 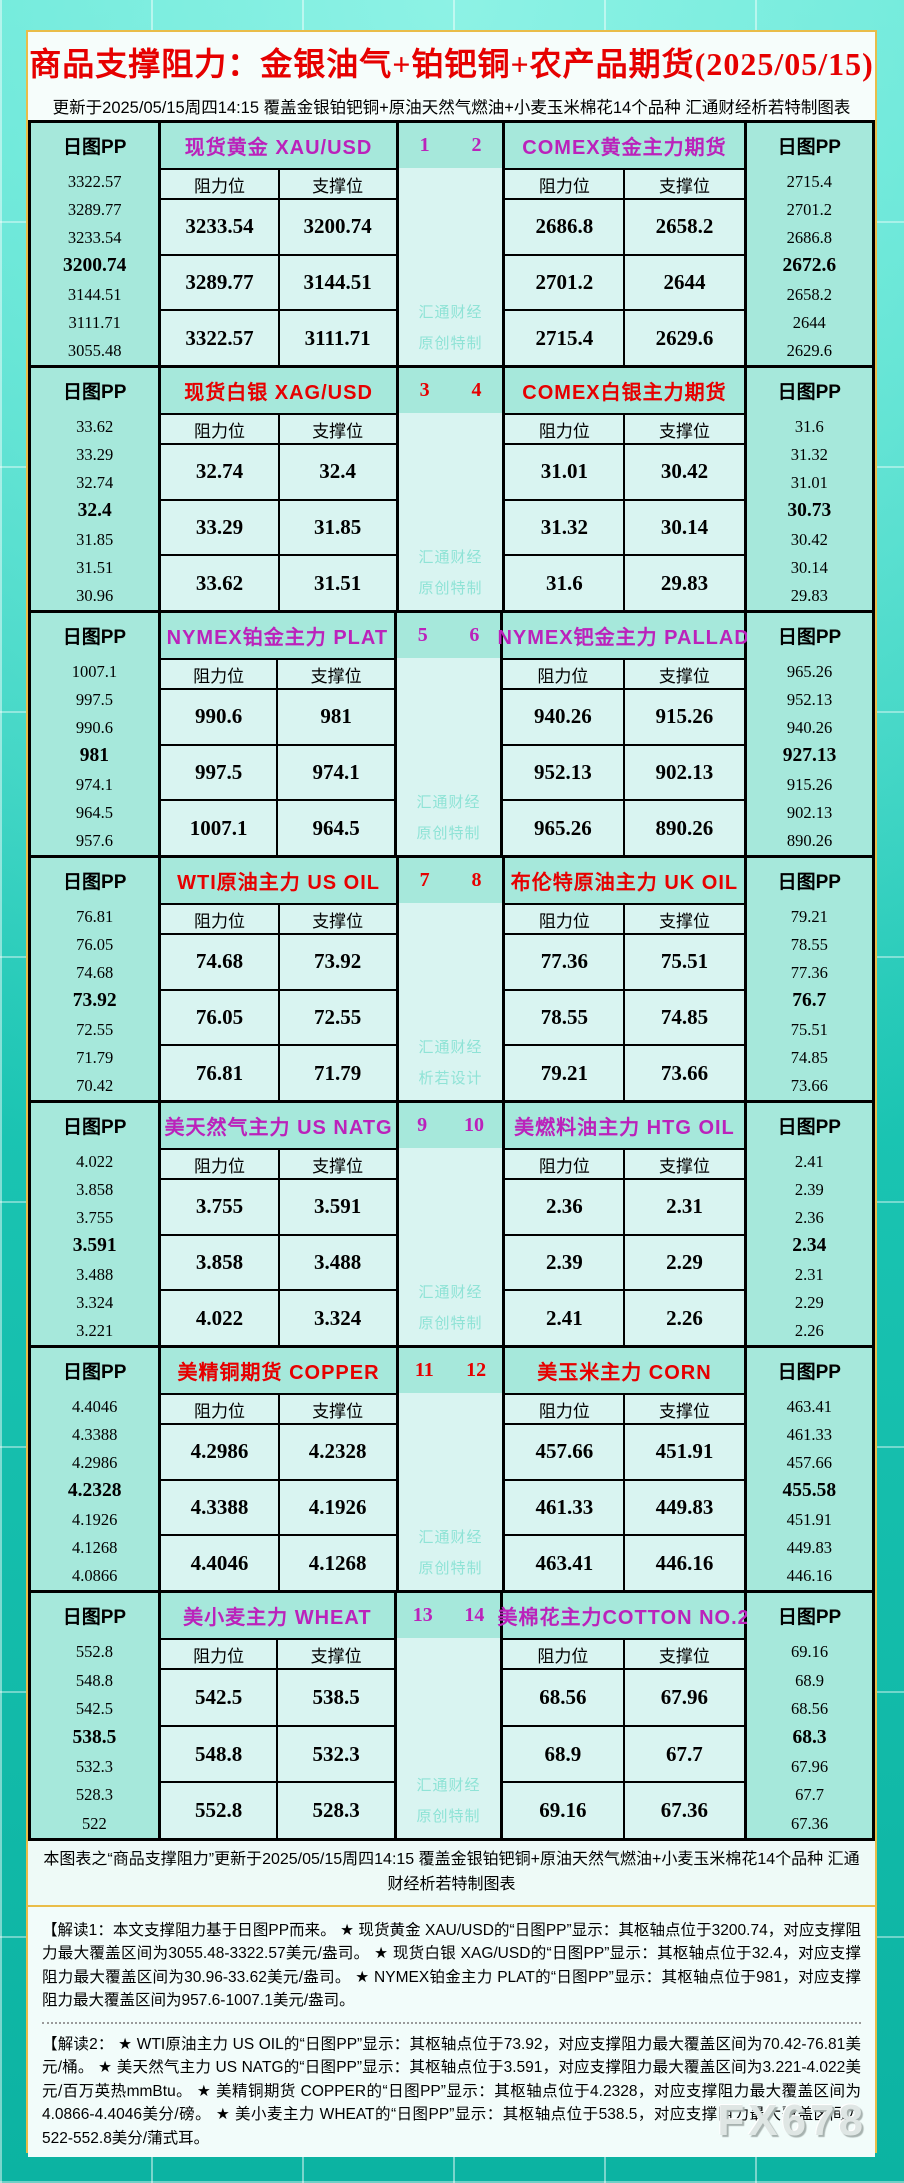 What do you see at coordinates (95, 1302) in the screenshot?
I see `pp-level: 3.324` at bounding box center [95, 1302].